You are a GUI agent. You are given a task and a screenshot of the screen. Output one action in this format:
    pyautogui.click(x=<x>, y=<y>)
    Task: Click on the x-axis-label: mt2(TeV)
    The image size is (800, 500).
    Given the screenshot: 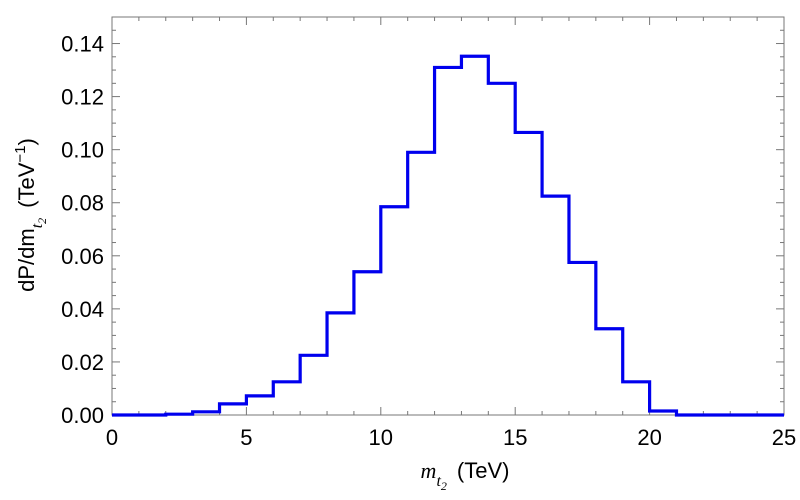 What is the action you would take?
    pyautogui.click(x=465, y=475)
    